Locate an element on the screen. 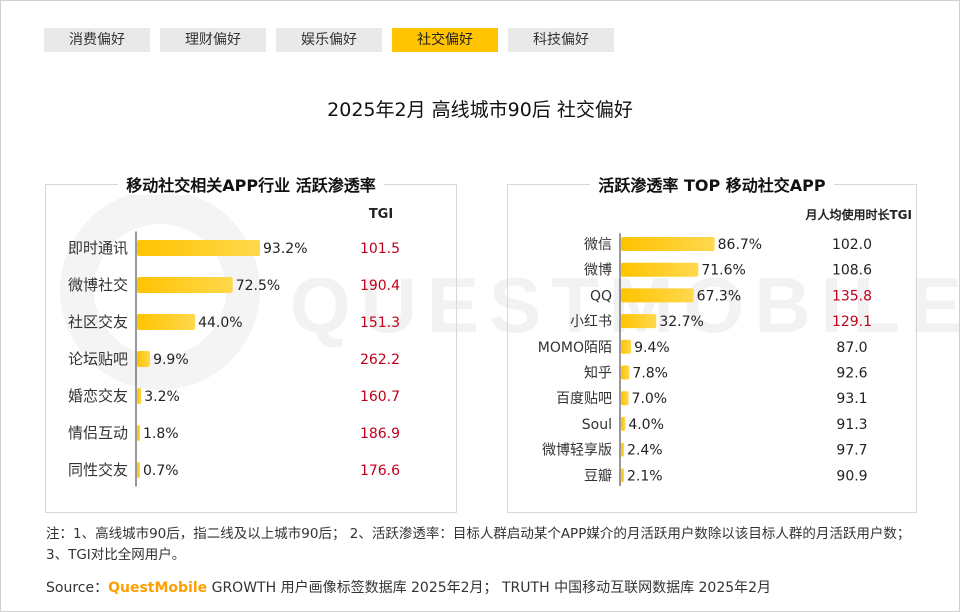 Image resolution: width=960 pixels, height=612 pixels. category-label: QQ is located at coordinates (601, 296).